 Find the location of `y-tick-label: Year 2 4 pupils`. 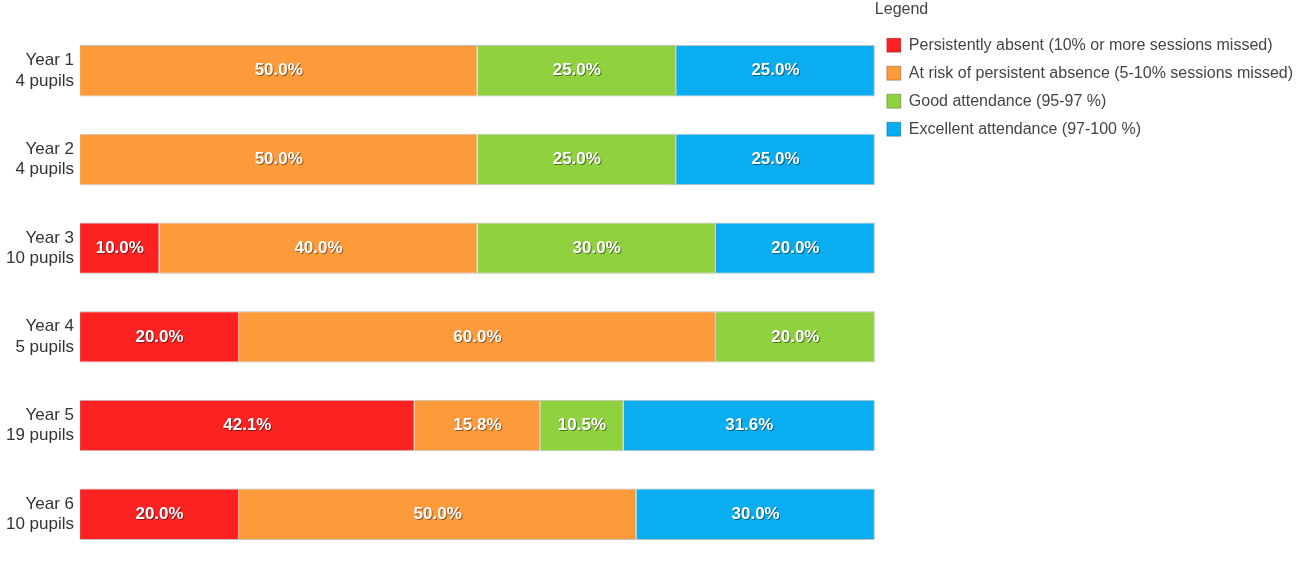

y-tick-label: Year 2 4 pupils is located at coordinates (45, 158).